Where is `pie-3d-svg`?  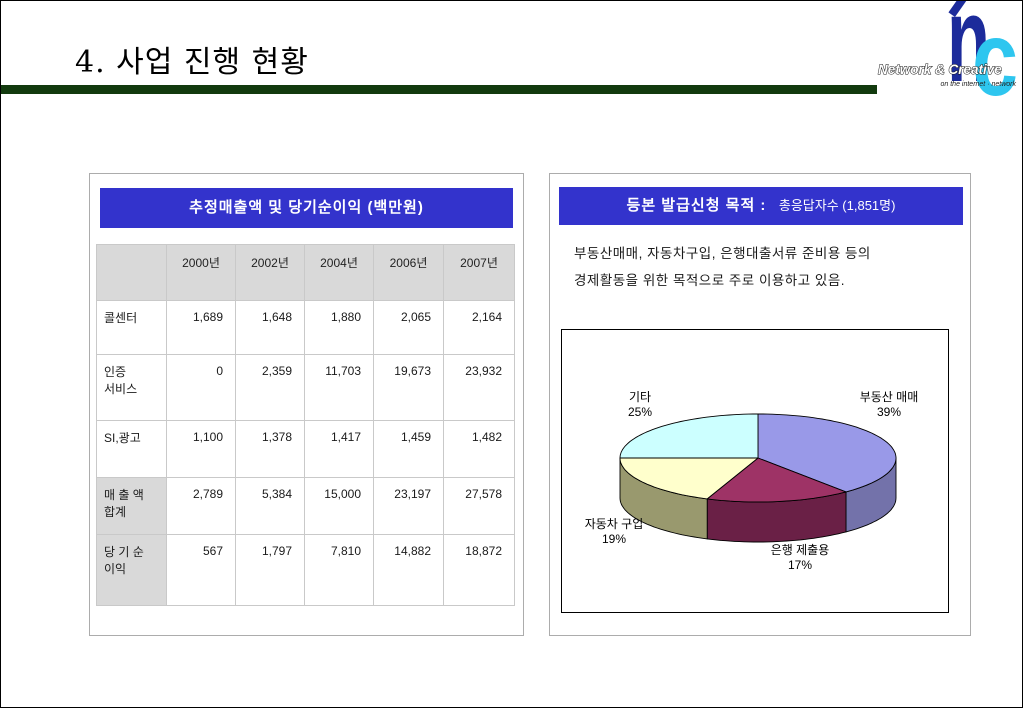 pie-3d-svg is located at coordinates (758, 478).